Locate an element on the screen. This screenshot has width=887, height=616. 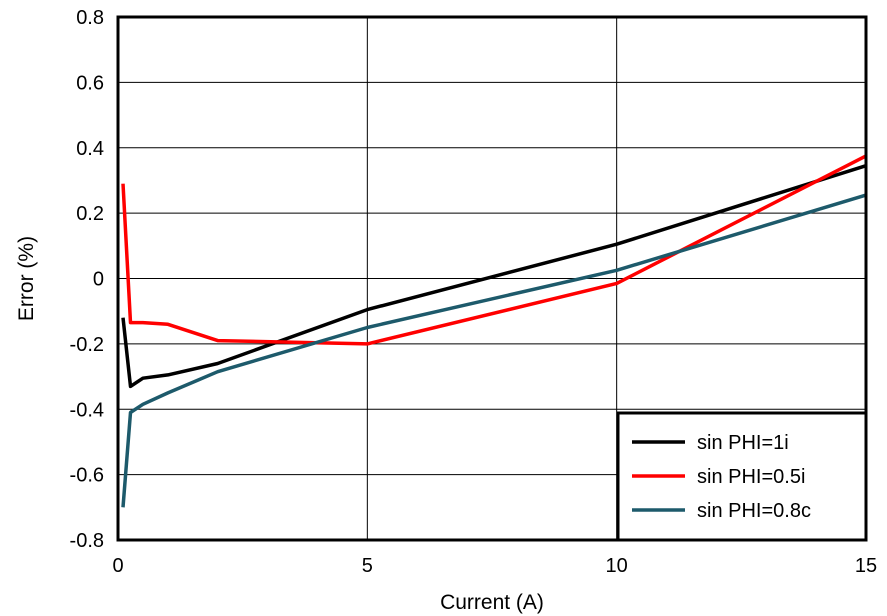
x-tick-label: 5 is located at coordinates (367, 566).